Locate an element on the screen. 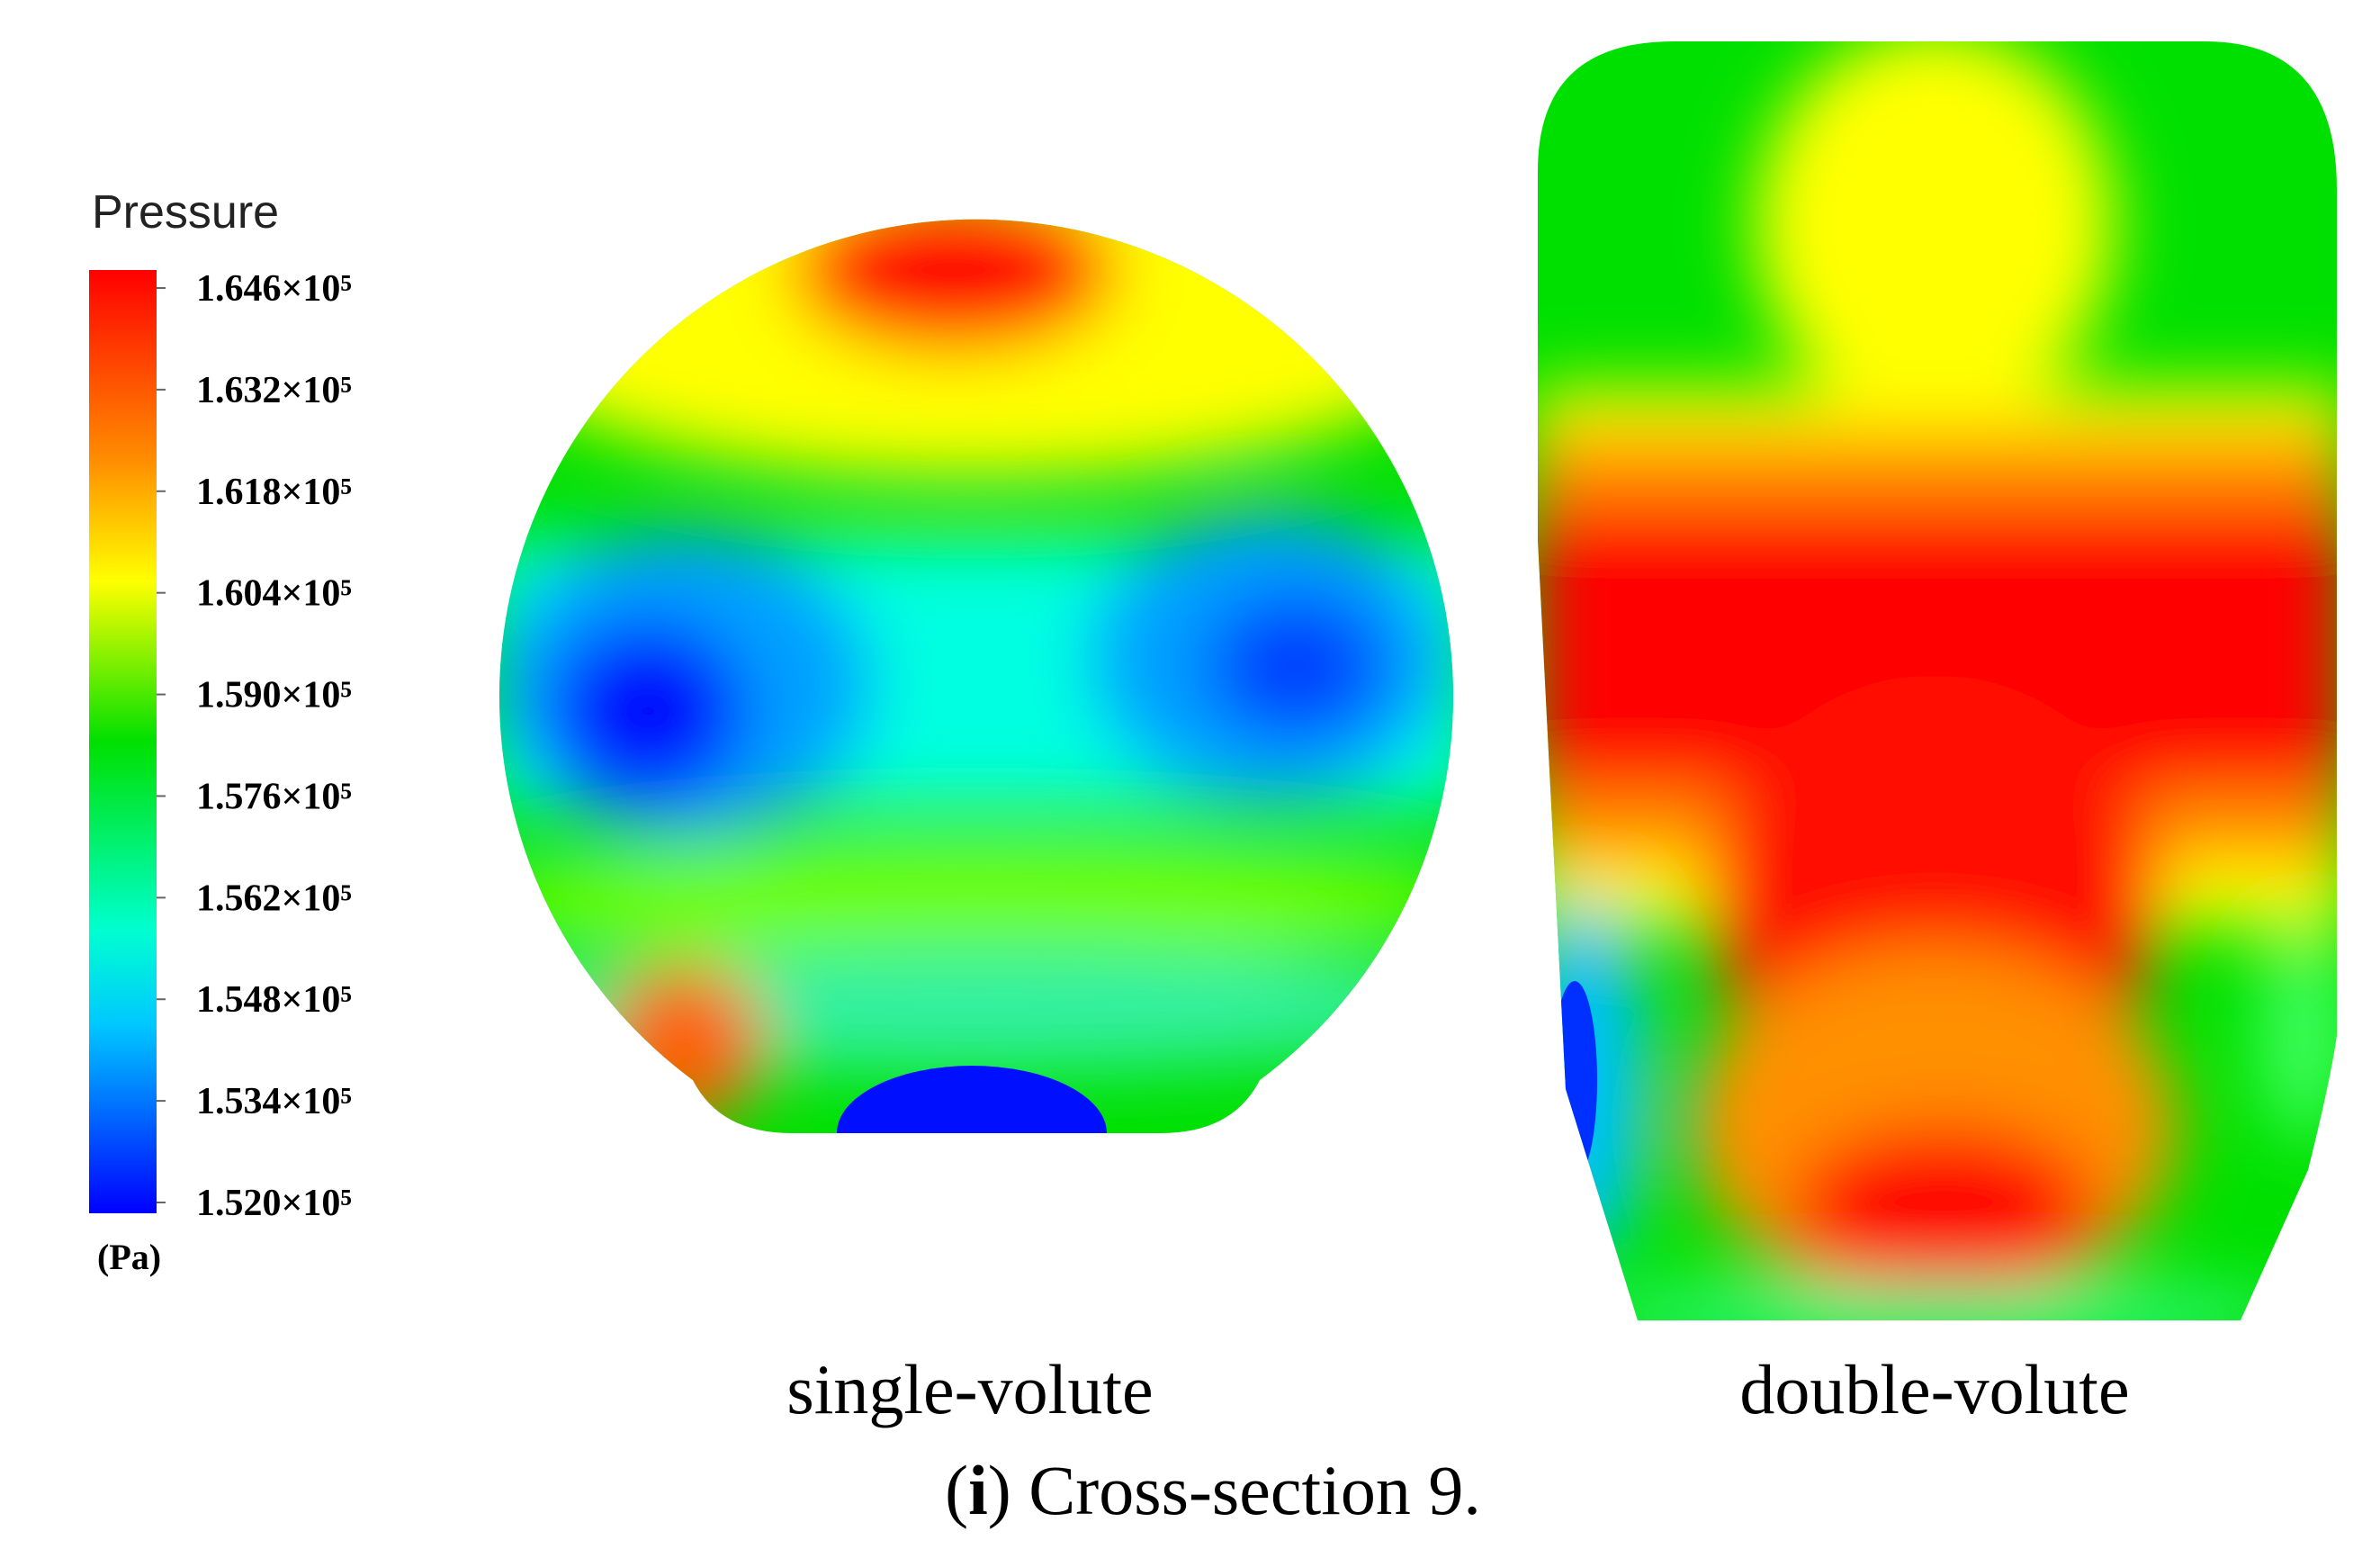 This screenshot has height=1549, width=2380. legend-unit: (Pa) is located at coordinates (129, 1257).